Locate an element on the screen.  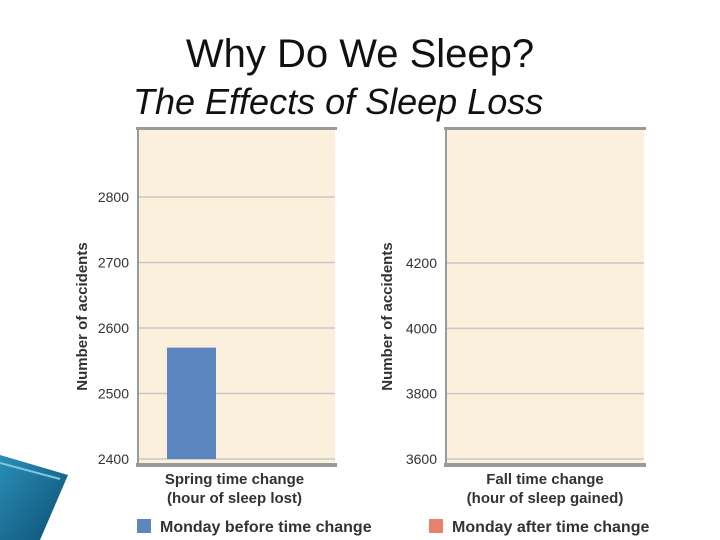
corner-decoration is located at coordinates (34, 497).